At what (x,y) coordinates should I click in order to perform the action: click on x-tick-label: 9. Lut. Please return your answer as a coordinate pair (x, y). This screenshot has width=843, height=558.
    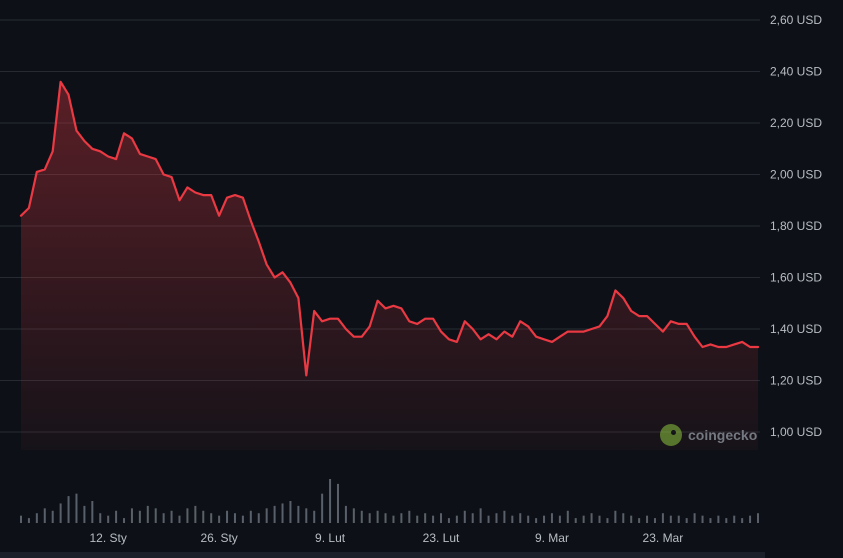
    Looking at the image, I should click on (330, 538).